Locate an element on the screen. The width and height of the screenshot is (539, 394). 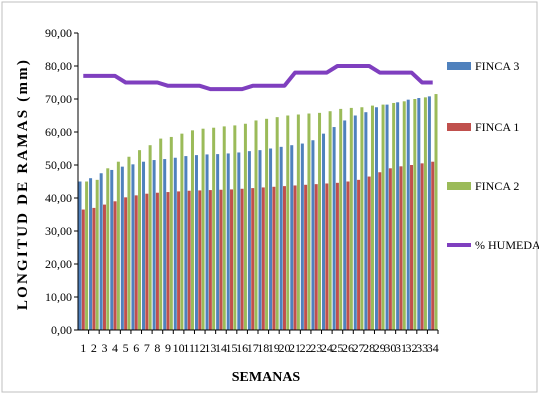
x-tick-label: 13 is located at coordinates (210, 348).